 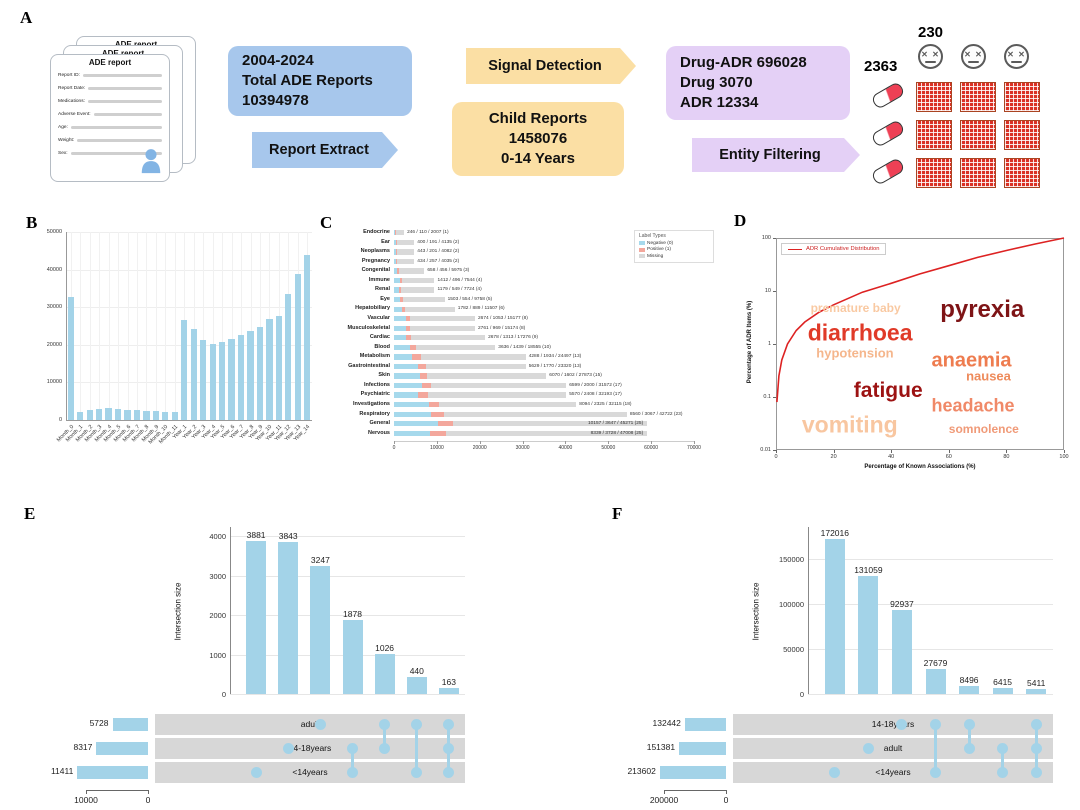 I want to click on set-size-bar, so click(x=130, y=724).